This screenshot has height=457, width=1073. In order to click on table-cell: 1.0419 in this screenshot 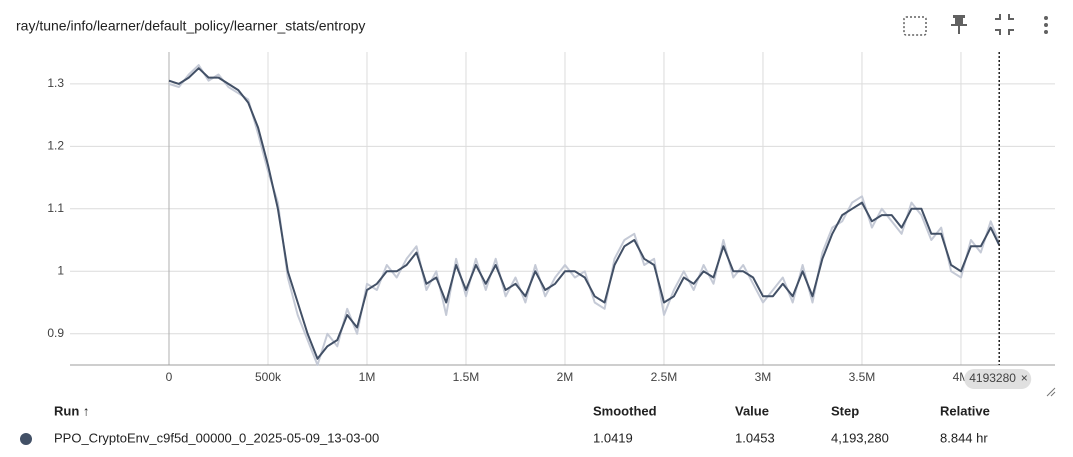, I will do `click(613, 437)`.